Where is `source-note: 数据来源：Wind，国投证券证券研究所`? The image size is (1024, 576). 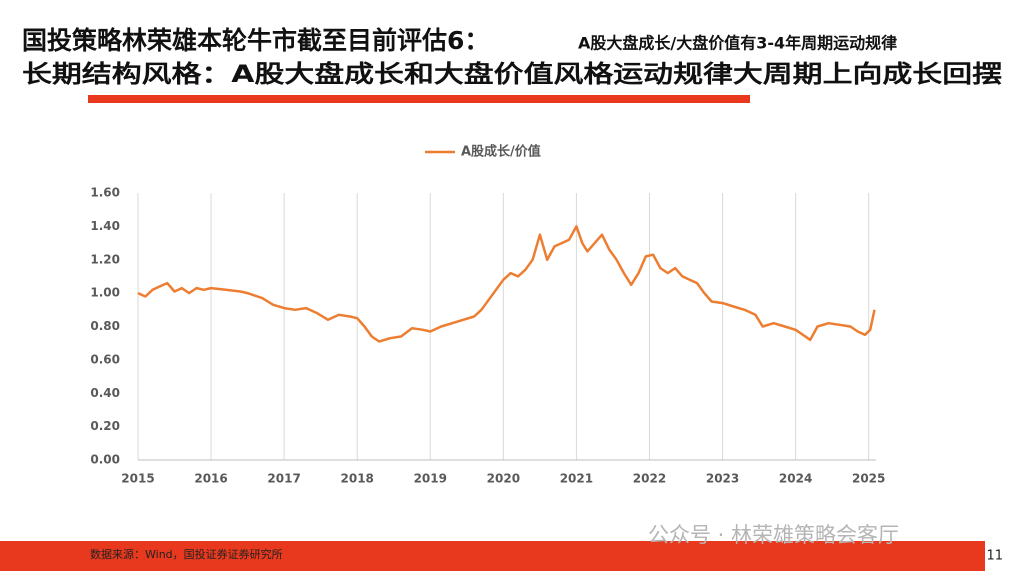 source-note: 数据来源：Wind，国投证券证券研究所 is located at coordinates (186, 554).